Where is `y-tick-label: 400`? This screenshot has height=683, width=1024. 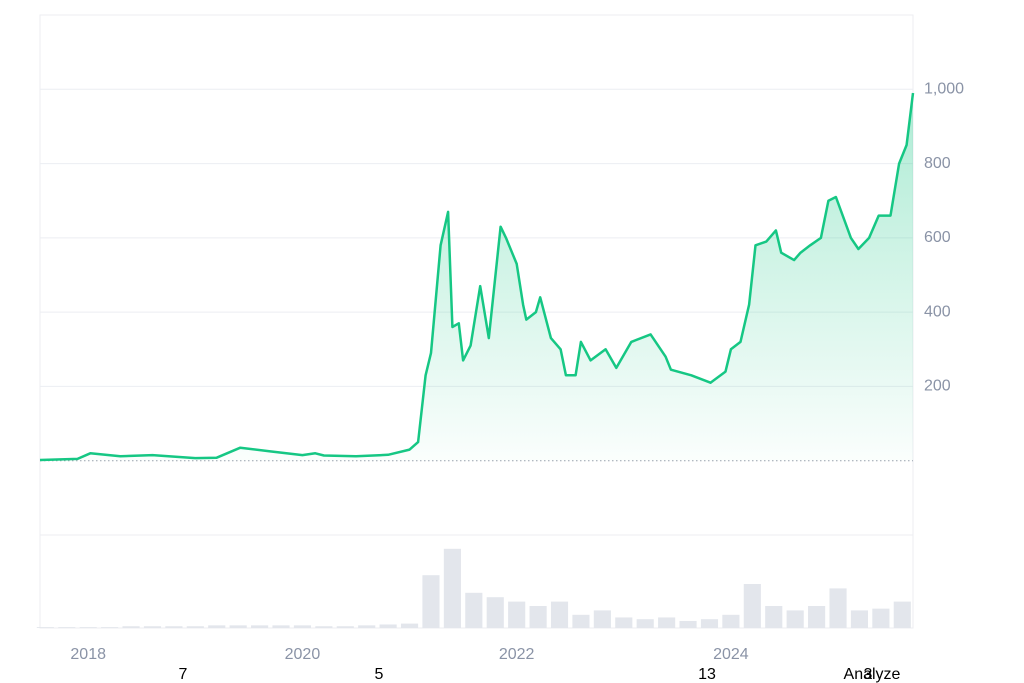
y-tick-label: 400 is located at coordinates (937, 311).